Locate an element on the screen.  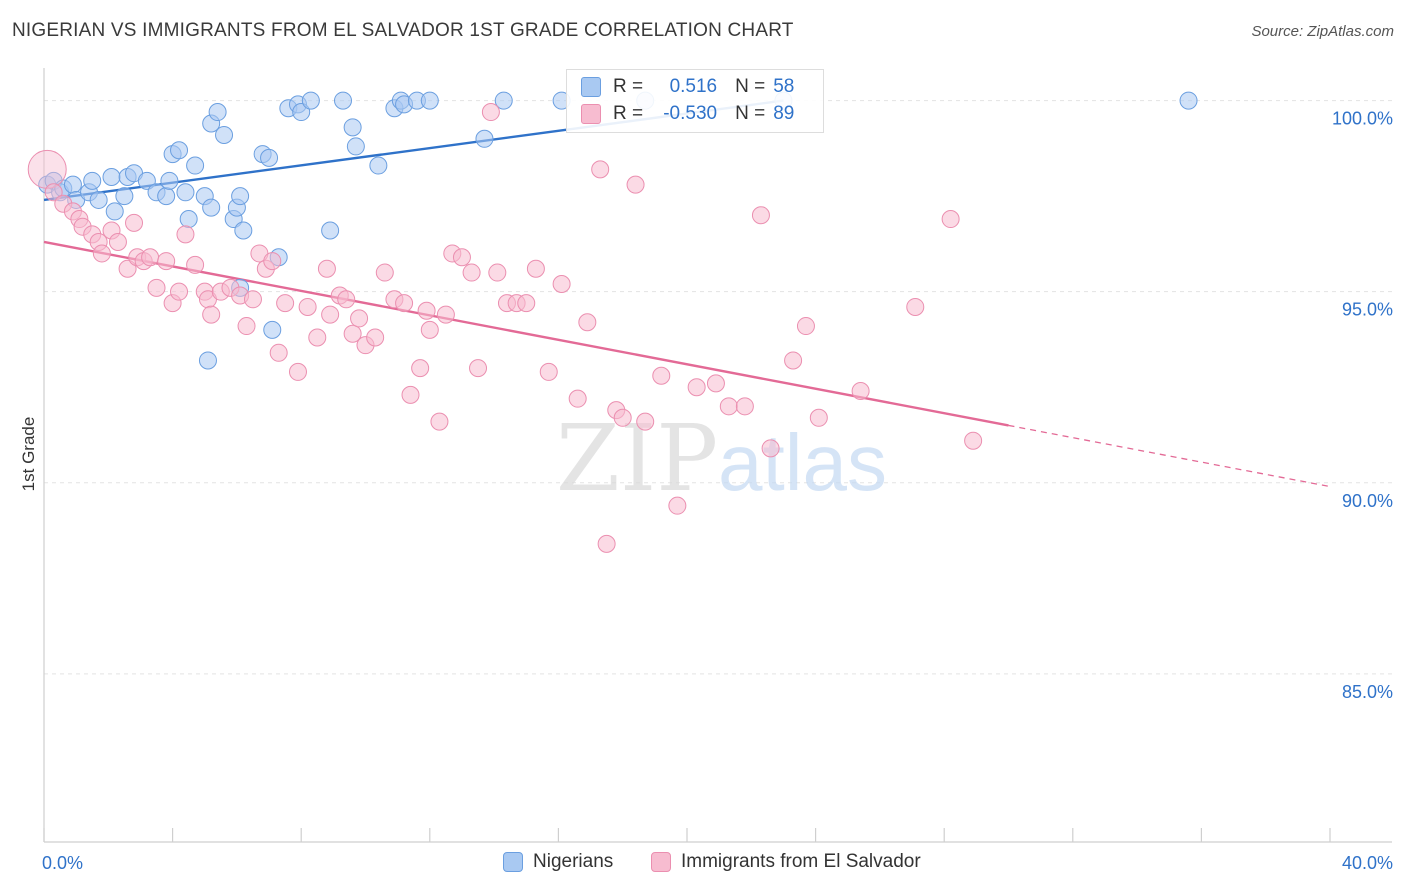
source-credit: Source: ZipAtlas.com is located at coordinates (1322, 31).